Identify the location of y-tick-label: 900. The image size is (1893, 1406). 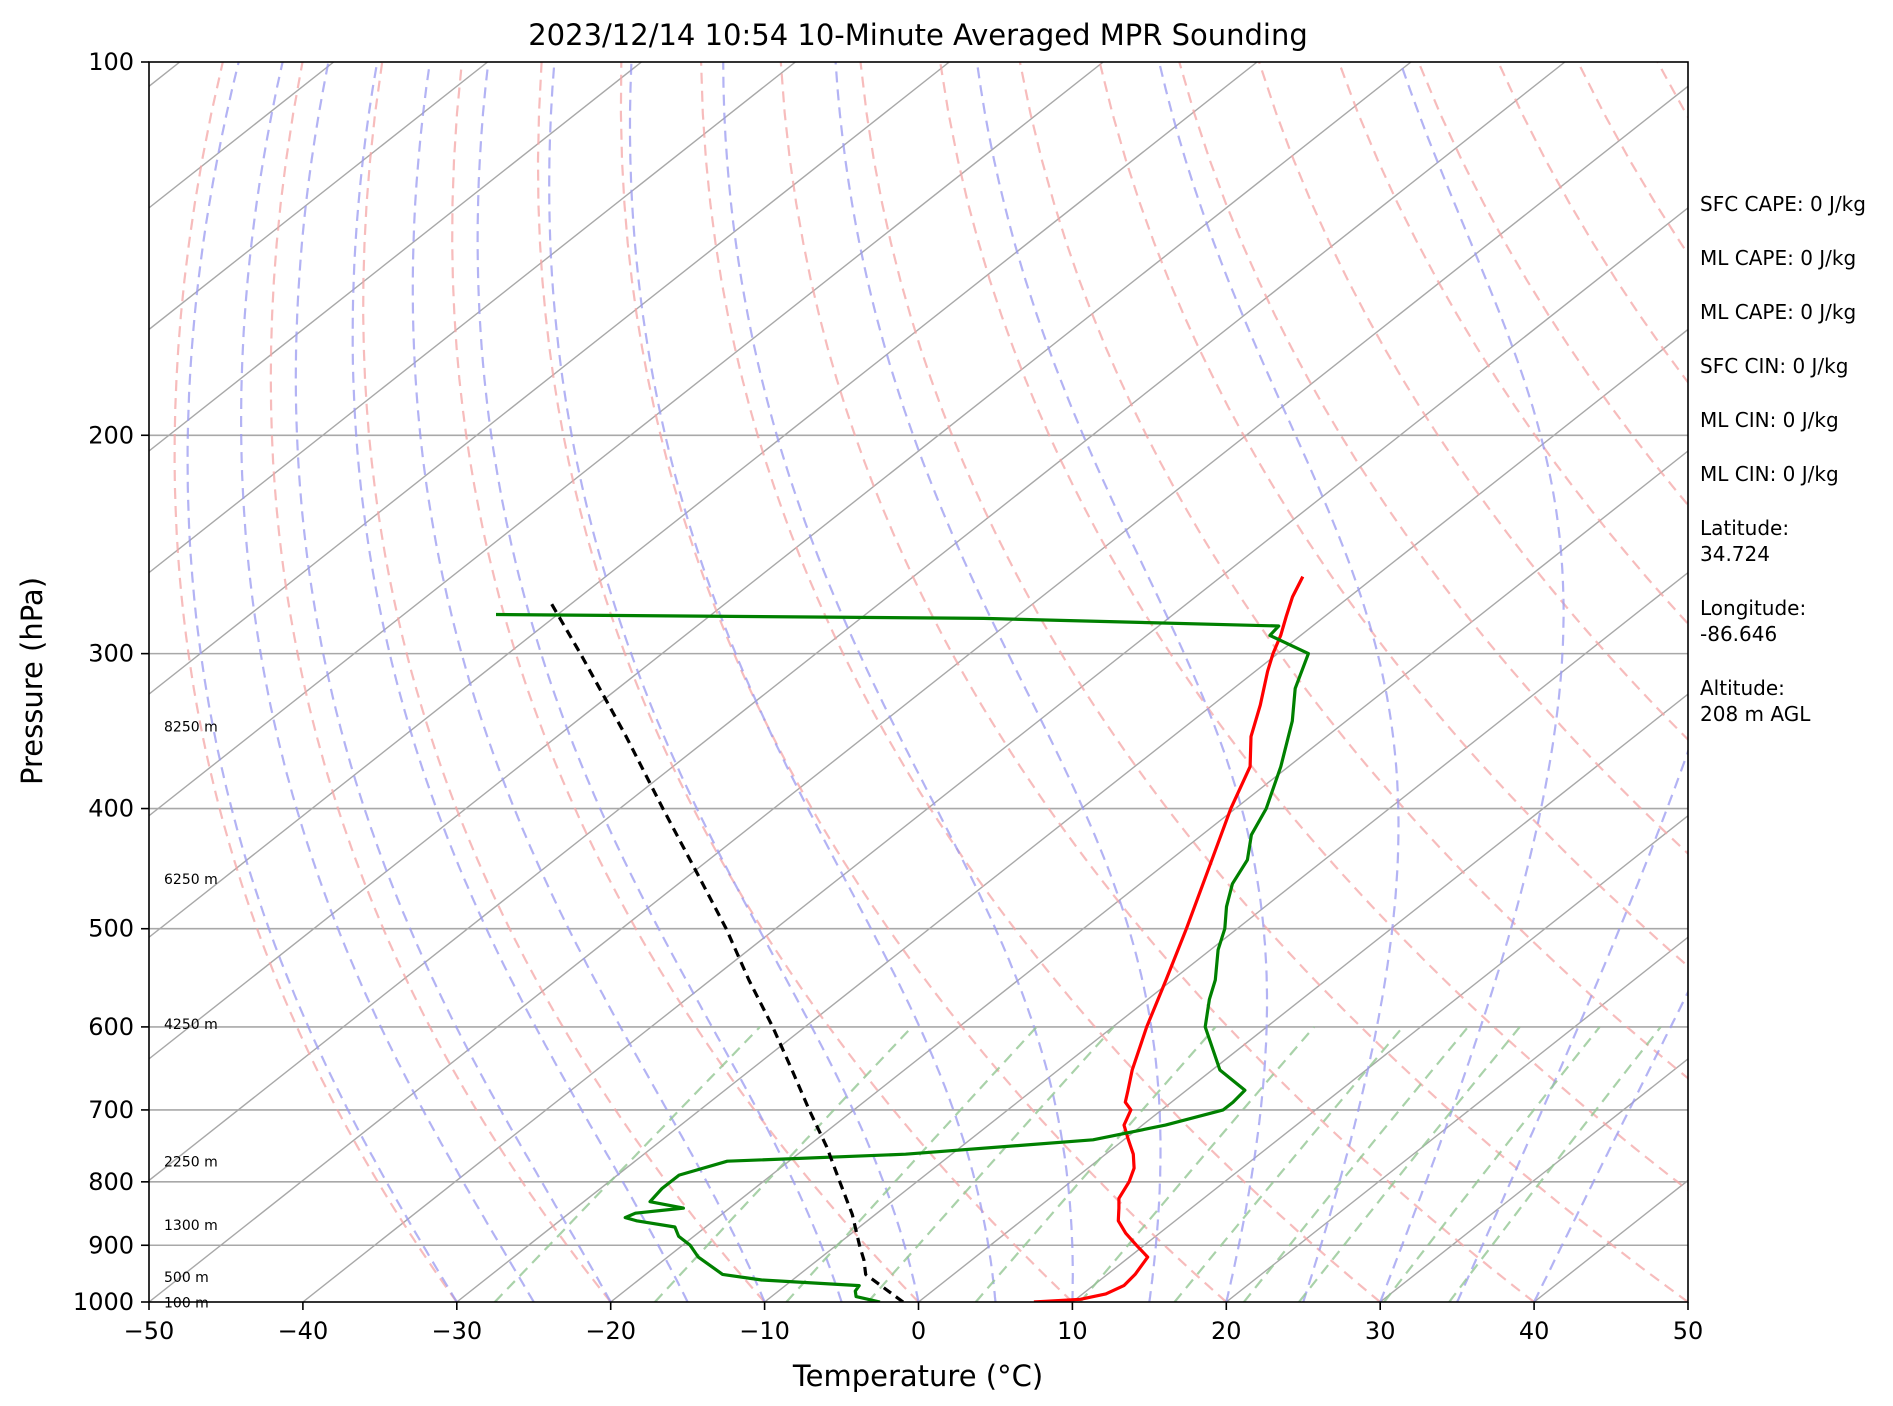
(111, 1245).